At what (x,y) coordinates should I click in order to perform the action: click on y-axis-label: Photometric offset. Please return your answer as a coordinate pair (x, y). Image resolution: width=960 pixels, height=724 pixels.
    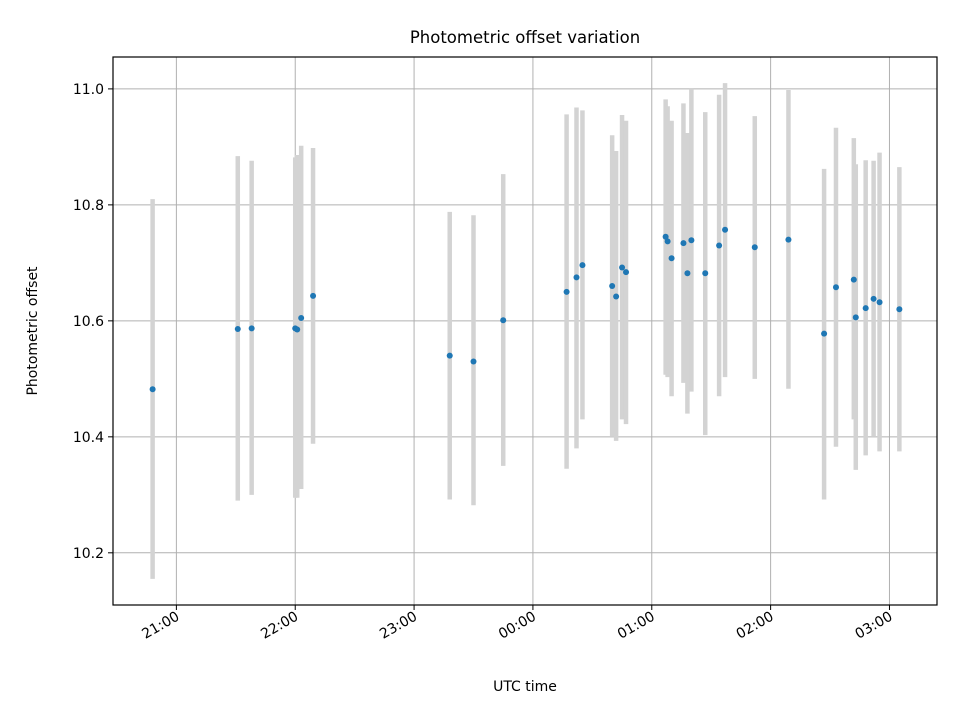
    Looking at the image, I should click on (33, 331).